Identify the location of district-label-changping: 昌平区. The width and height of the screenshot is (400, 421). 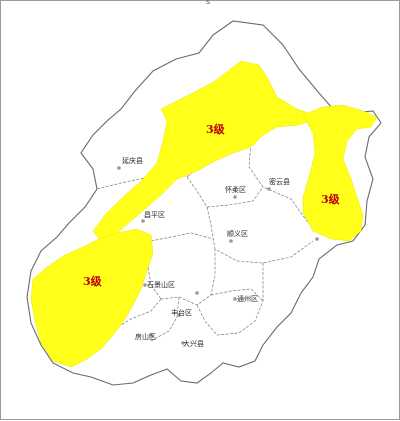
(154, 215).